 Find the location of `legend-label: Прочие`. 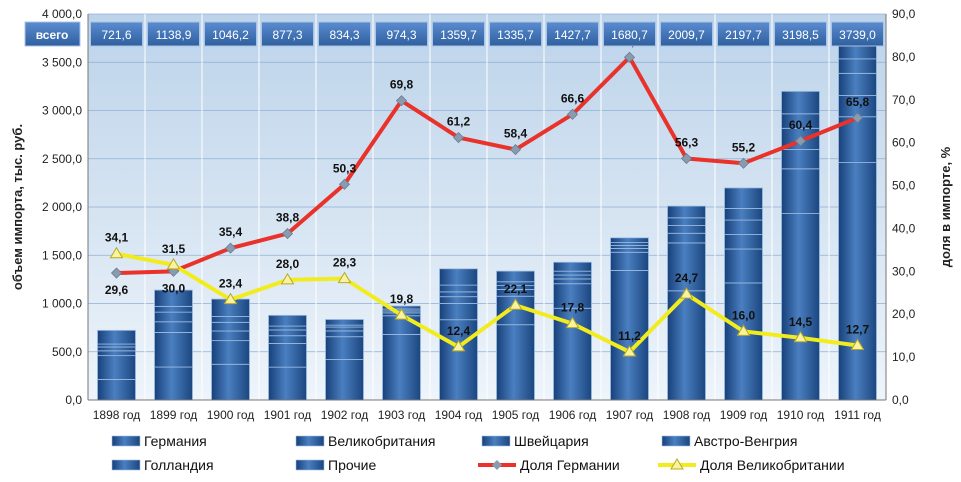

legend-label: Прочие is located at coordinates (352, 465).